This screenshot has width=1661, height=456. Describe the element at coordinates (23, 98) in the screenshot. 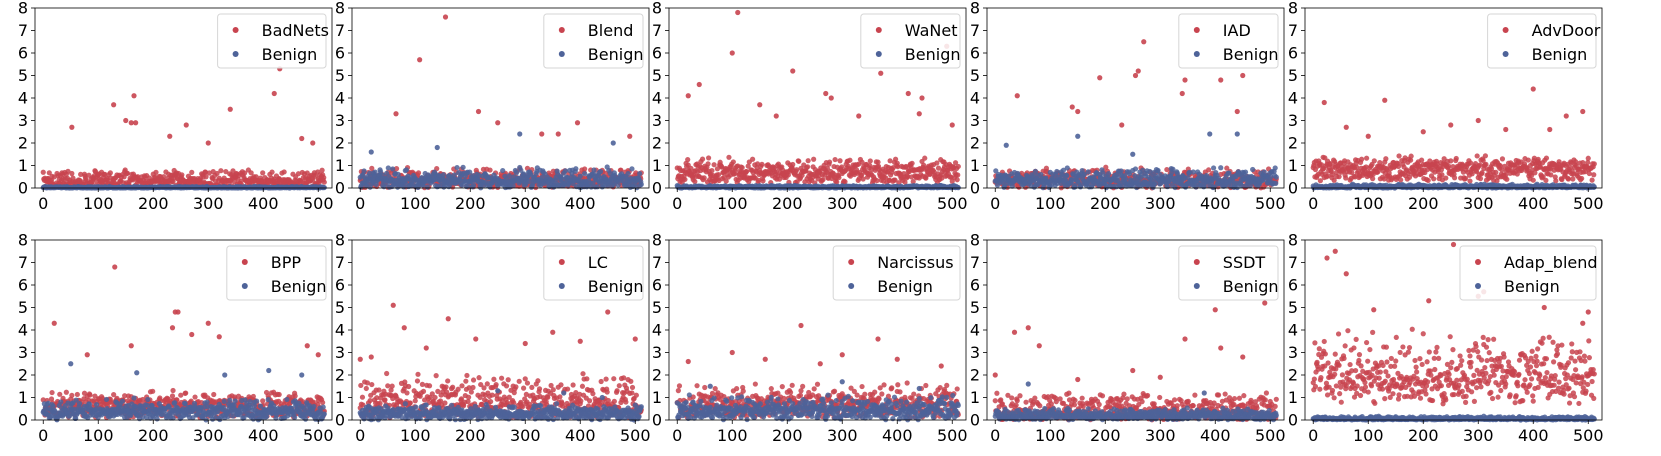

I see `y-tick-label: 4` at that location.